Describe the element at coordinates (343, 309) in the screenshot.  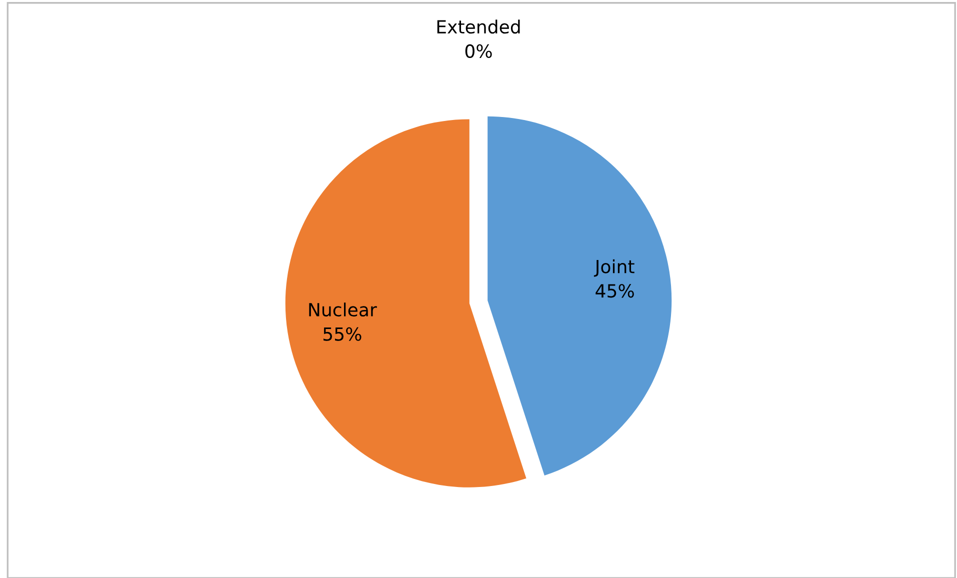
I see `slice-label: Nuclear` at that location.